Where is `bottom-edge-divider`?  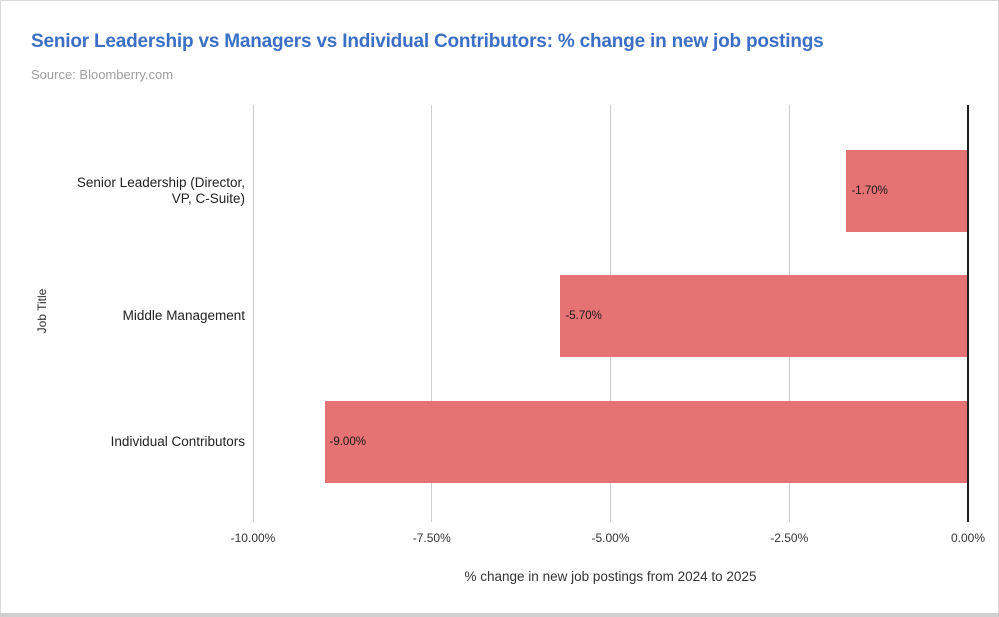 bottom-edge-divider is located at coordinates (499, 615).